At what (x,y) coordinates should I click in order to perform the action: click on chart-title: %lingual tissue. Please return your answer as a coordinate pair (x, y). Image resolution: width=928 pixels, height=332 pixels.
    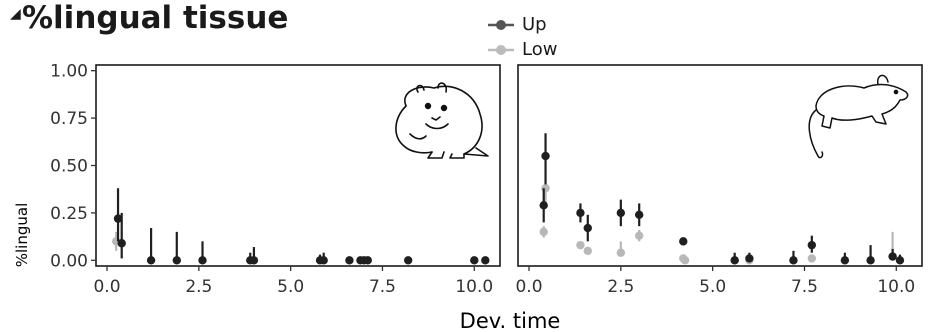
    Looking at the image, I should click on (155, 18).